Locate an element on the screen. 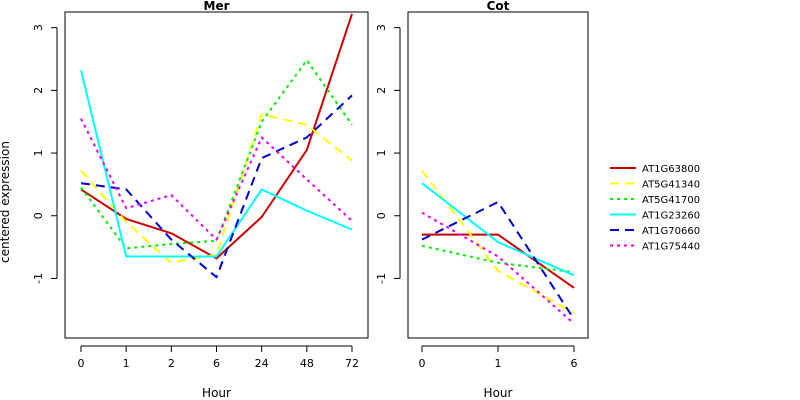  x-tick-label: 72 is located at coordinates (352, 363).